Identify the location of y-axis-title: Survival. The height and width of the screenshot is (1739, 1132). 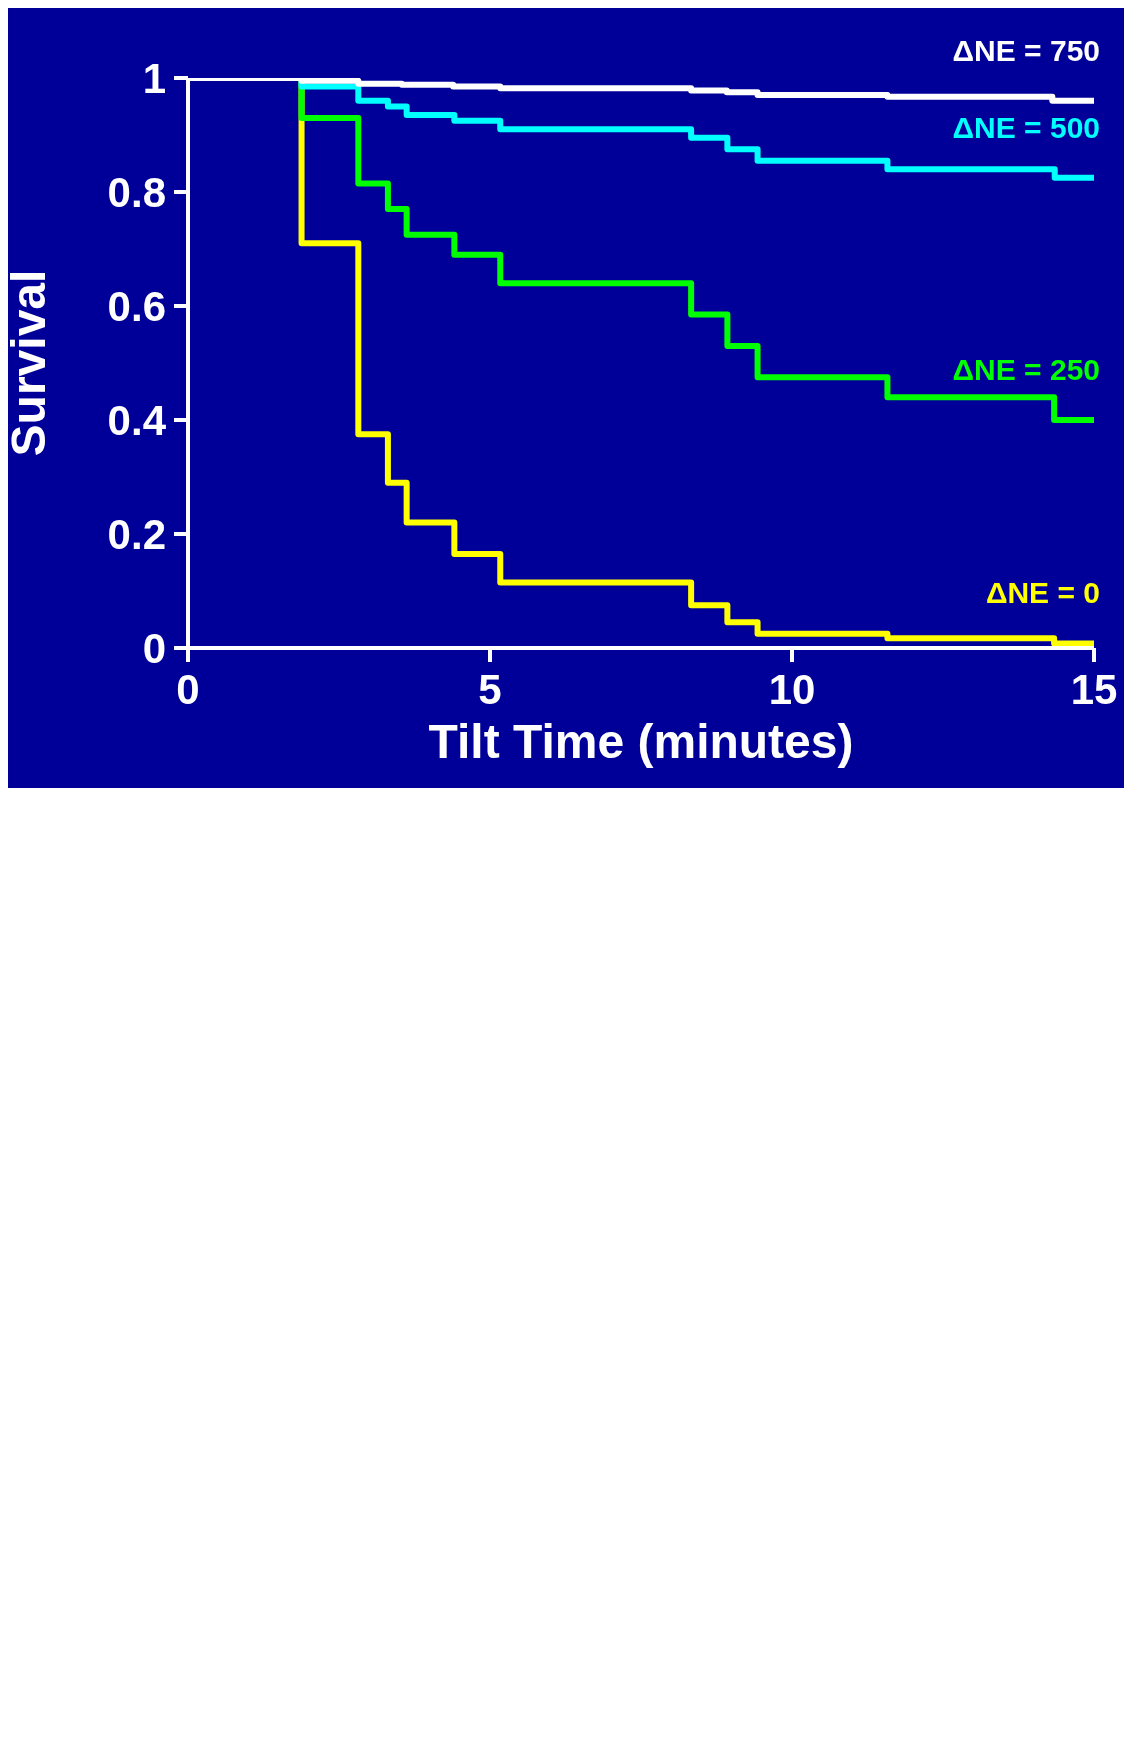
(29, 363).